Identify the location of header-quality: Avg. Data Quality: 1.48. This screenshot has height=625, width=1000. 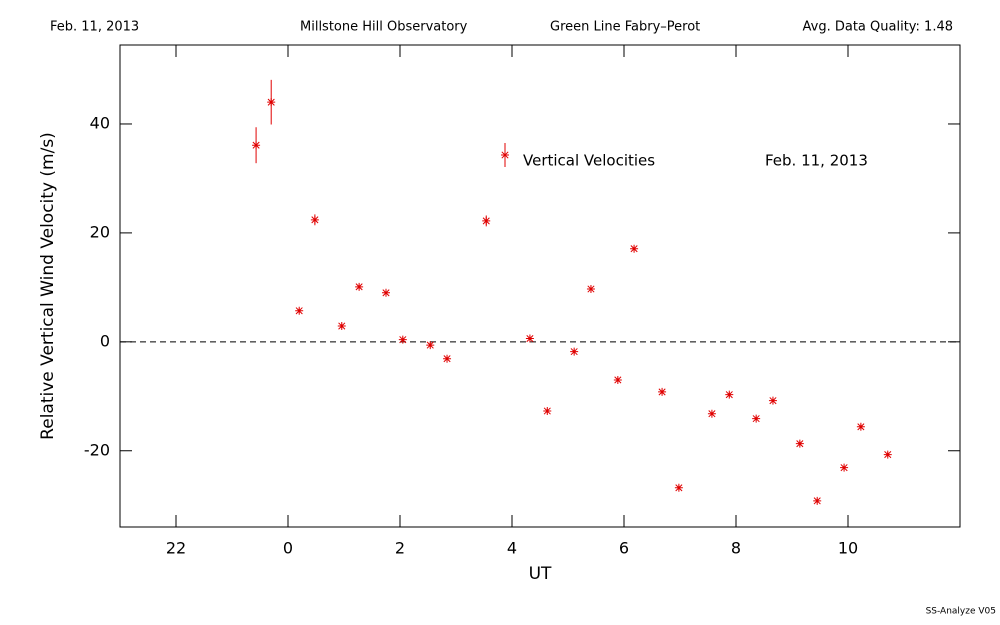
(878, 27).